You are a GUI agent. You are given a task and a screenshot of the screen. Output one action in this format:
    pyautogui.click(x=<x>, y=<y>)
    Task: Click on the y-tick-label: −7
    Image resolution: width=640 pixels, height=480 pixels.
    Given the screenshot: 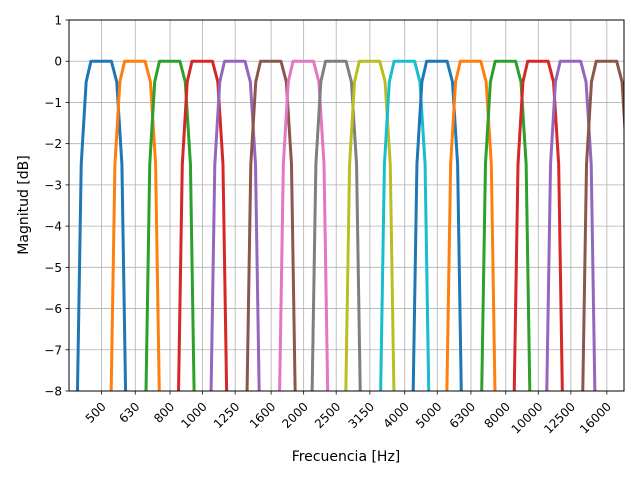 What is the action you would take?
    pyautogui.click(x=53, y=350)
    